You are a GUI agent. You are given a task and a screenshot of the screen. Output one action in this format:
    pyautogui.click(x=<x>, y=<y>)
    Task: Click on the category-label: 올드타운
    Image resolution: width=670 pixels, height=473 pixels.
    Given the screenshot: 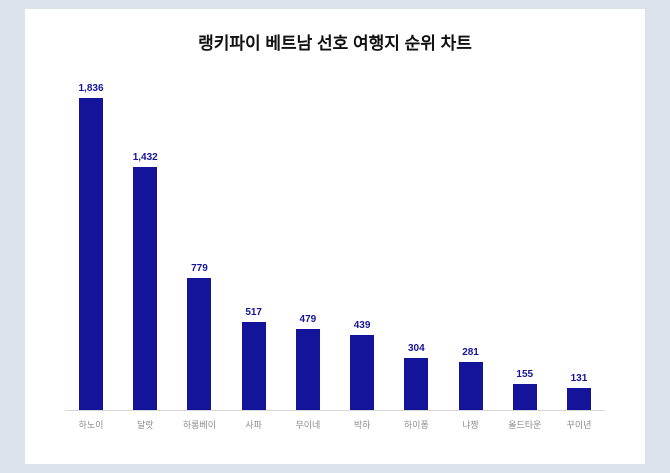 What is the action you would take?
    pyautogui.click(x=525, y=425)
    